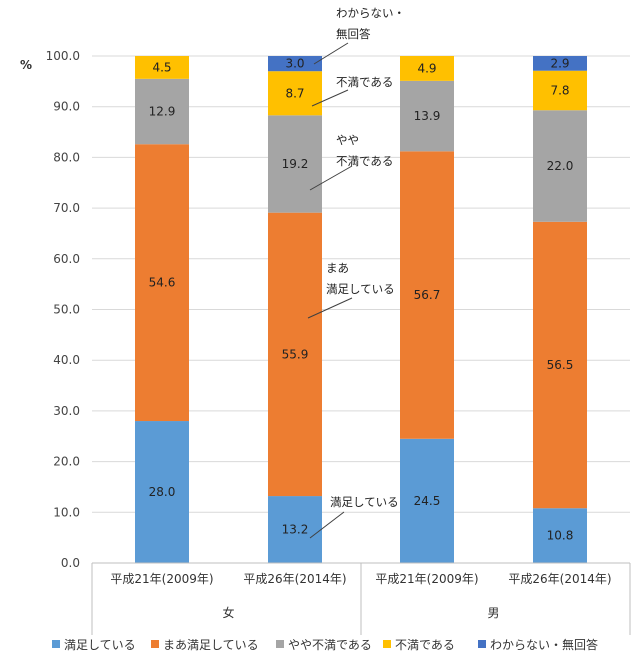 The width and height of the screenshot is (640, 668). I want to click on legend-label: 不満である, so click(425, 645).